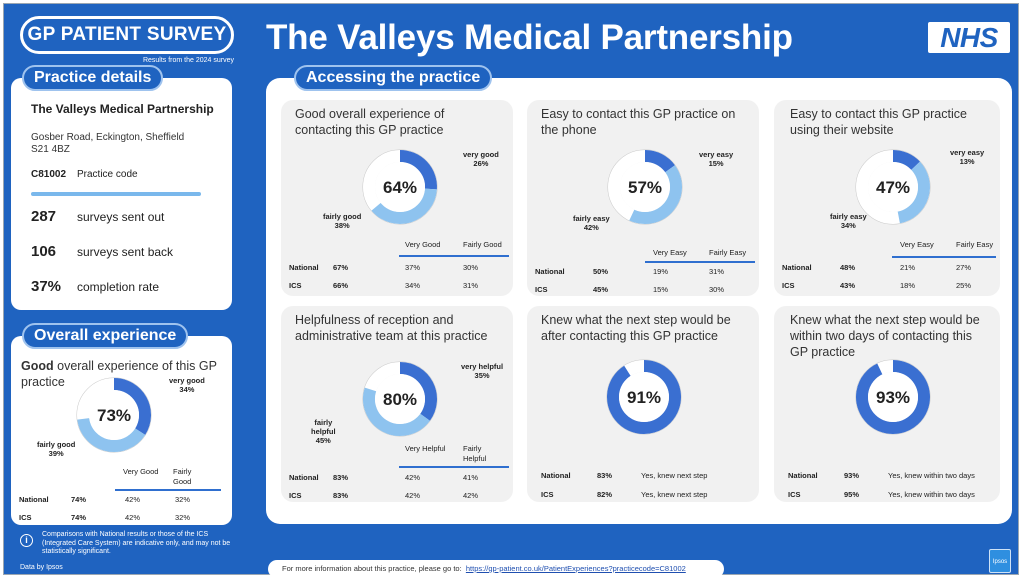  I want to click on row-value: 15%, so click(661, 289).